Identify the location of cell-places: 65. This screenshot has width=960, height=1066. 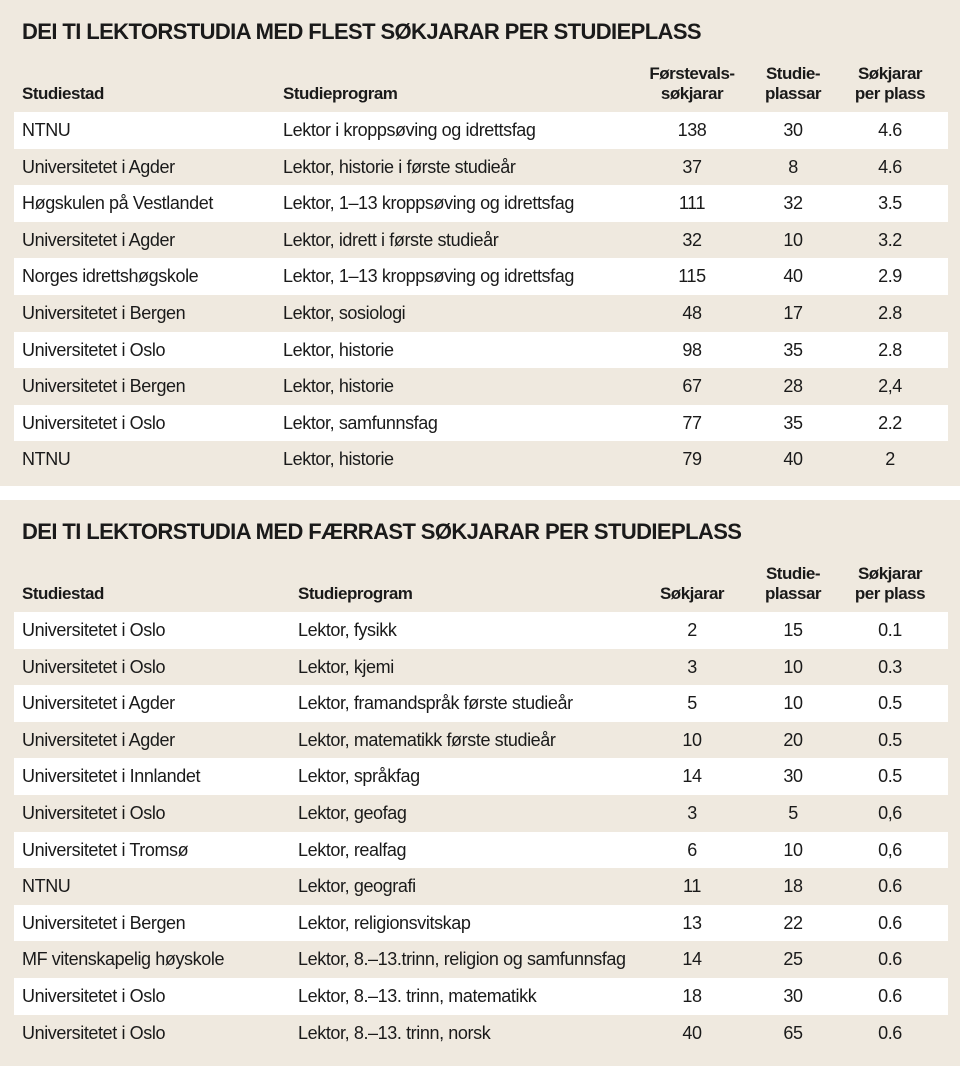
(793, 1032).